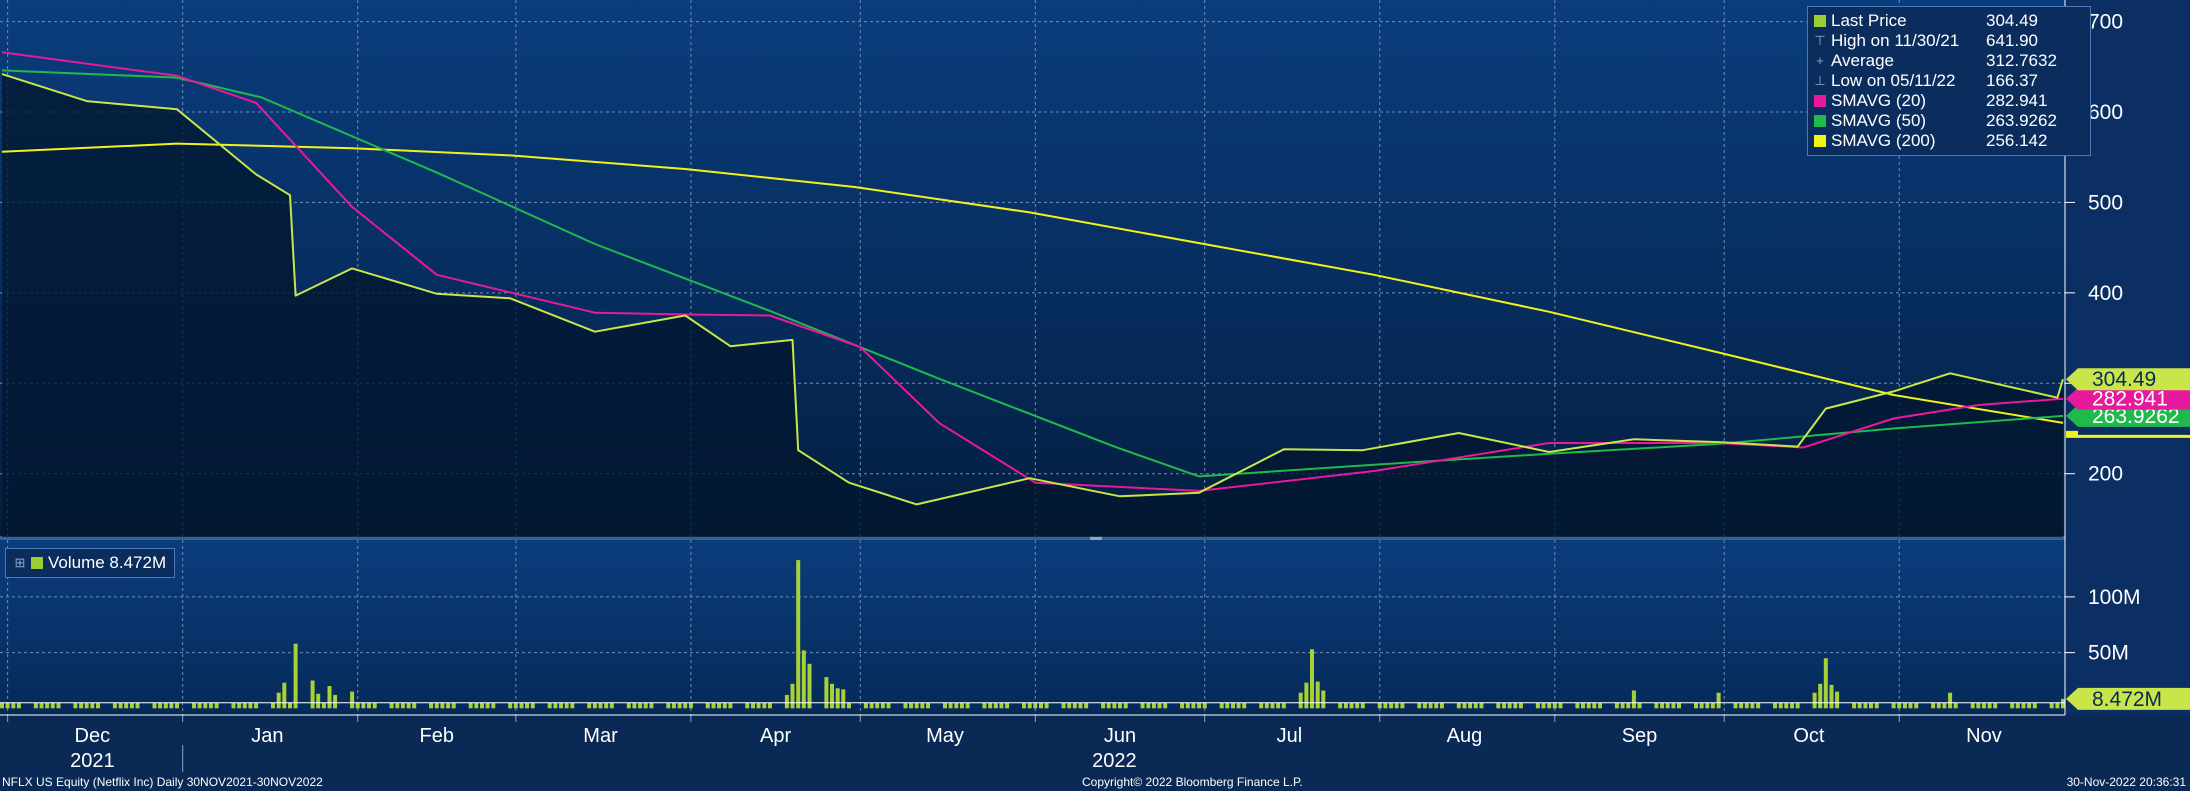 The width and height of the screenshot is (2190, 791). Describe the element at coordinates (1949, 61) in the screenshot. I see `legend-item: + Average 312.7632` at that location.